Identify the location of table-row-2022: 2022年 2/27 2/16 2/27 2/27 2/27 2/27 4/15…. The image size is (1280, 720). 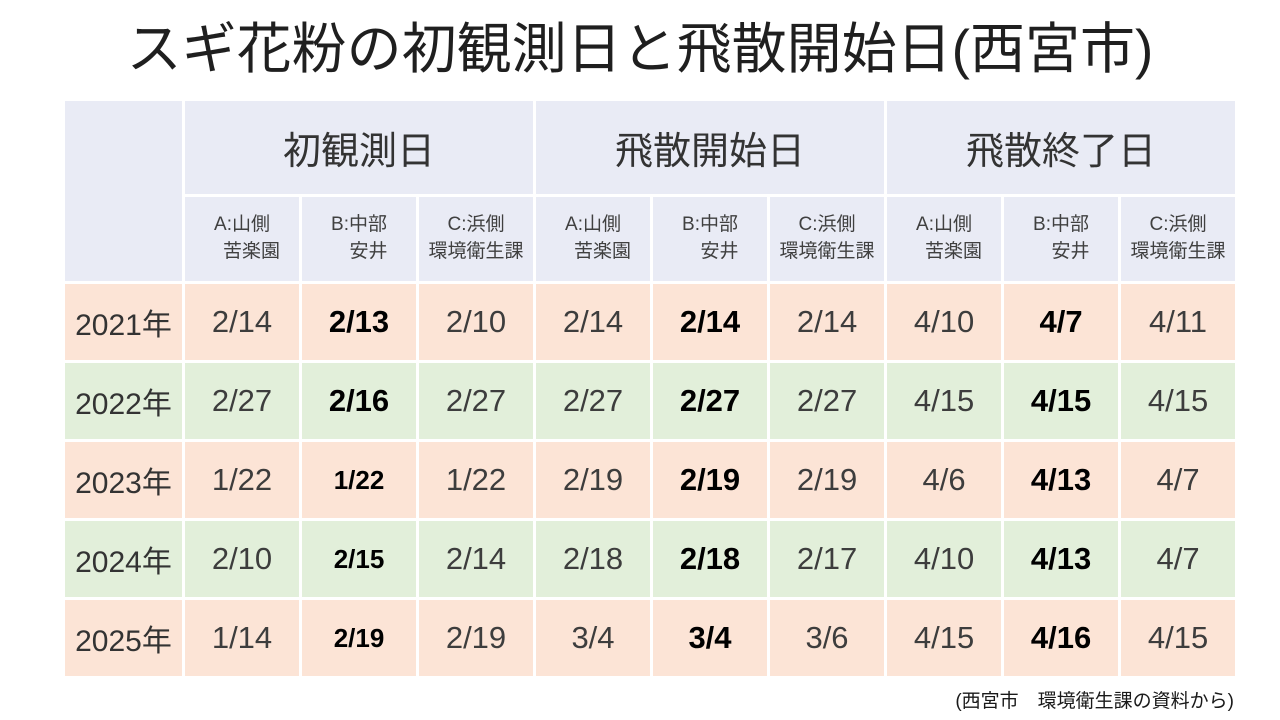
(650, 401).